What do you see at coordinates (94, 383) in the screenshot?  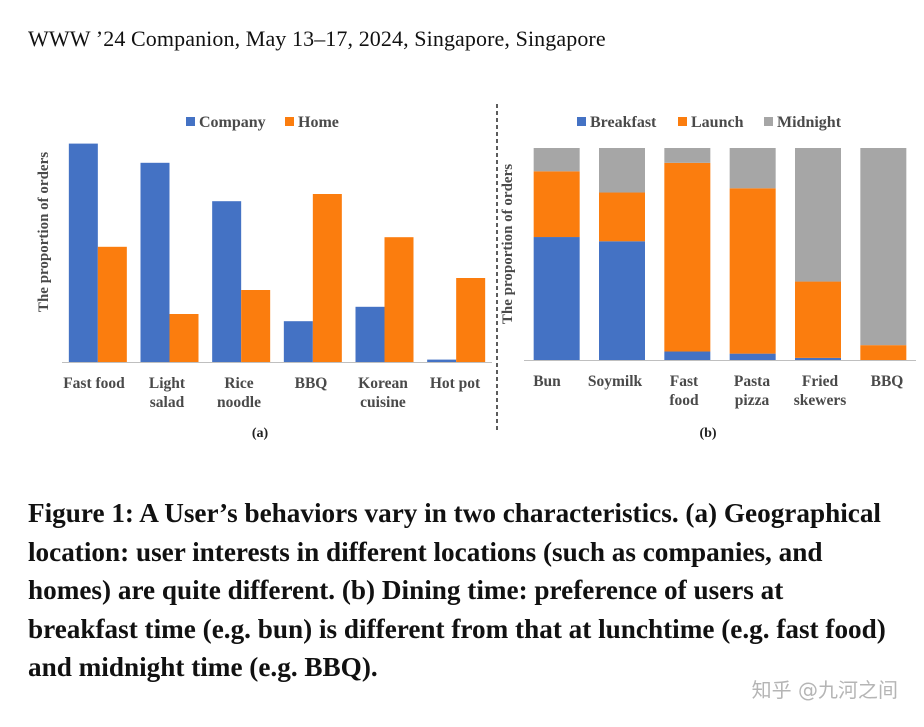 I see `chart-0-tick-label-0-0: Fast food` at bounding box center [94, 383].